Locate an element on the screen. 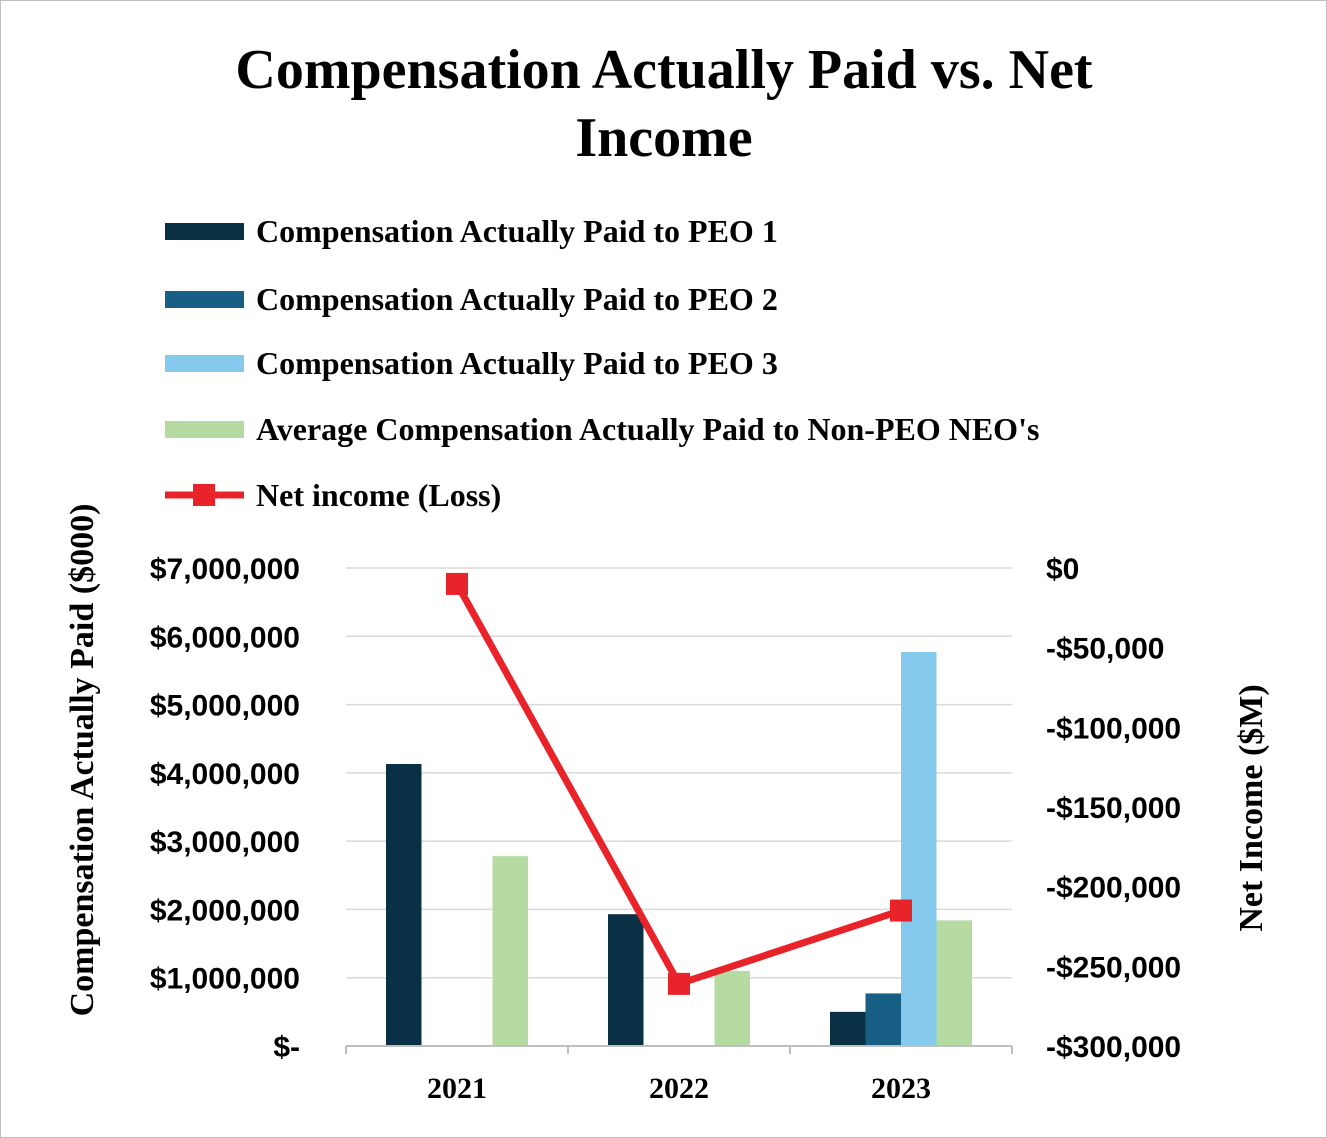  marker-net-income-loss-2023 is located at coordinates (901, 910).